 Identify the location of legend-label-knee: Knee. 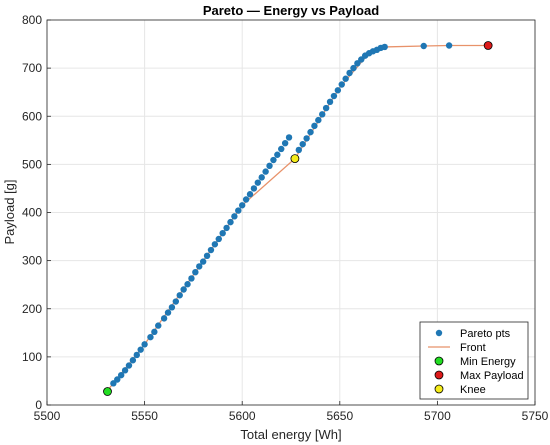
(473, 390).